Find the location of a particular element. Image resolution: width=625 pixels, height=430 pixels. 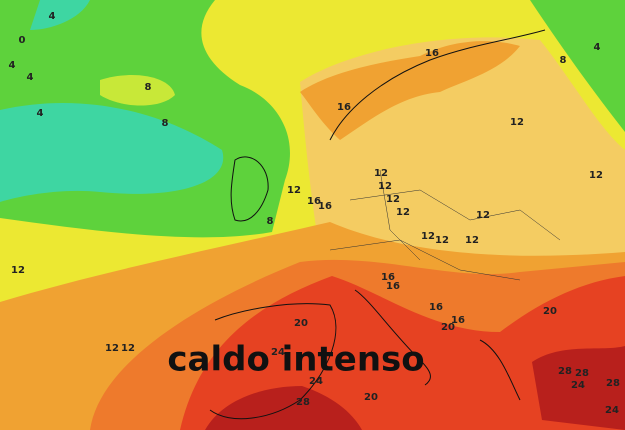

band-green is located at coordinates (577, 66).